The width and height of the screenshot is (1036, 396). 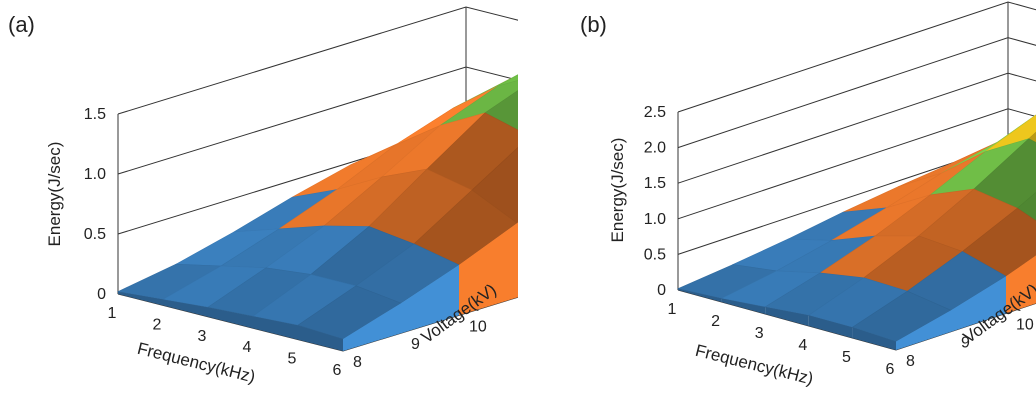 What do you see at coordinates (21, 24) in the screenshot?
I see `panel-label: (a)` at bounding box center [21, 24].